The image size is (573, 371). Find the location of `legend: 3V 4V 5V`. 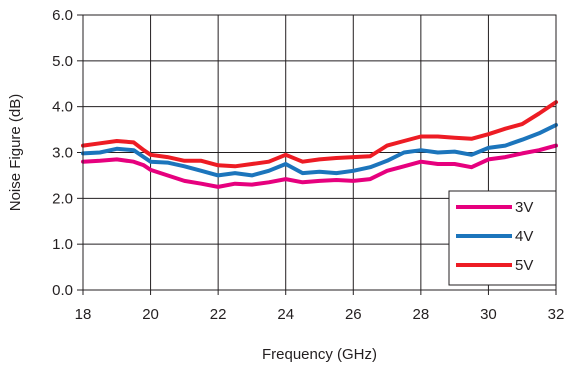

legend: 3V 4V 5V is located at coordinates (502, 238).